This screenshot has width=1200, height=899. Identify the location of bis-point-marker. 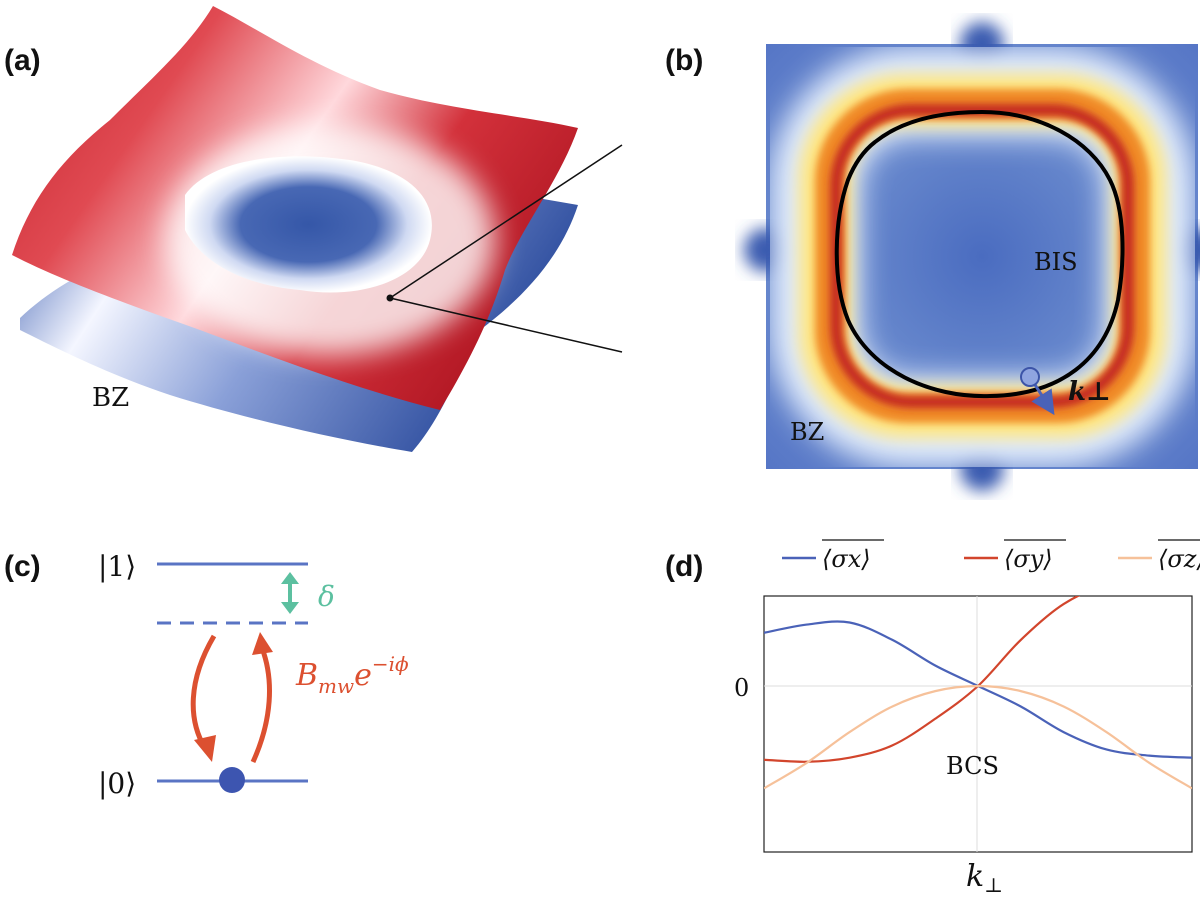
(390, 298).